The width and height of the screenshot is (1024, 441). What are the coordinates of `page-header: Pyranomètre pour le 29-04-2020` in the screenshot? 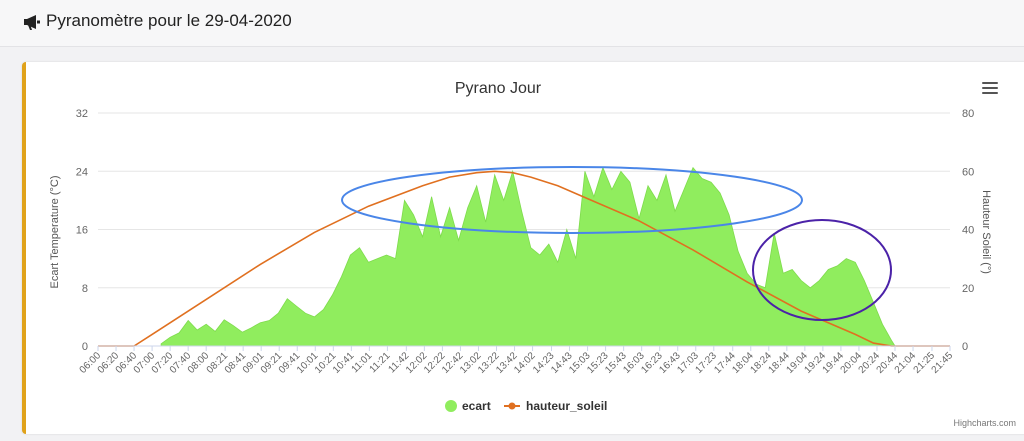 It's located at (512, 23).